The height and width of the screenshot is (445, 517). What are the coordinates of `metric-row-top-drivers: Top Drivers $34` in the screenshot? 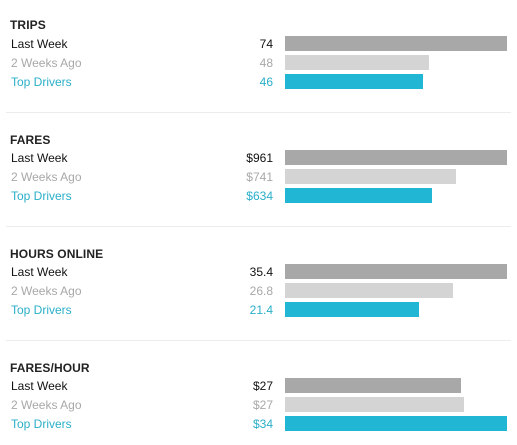 It's located at (258, 423).